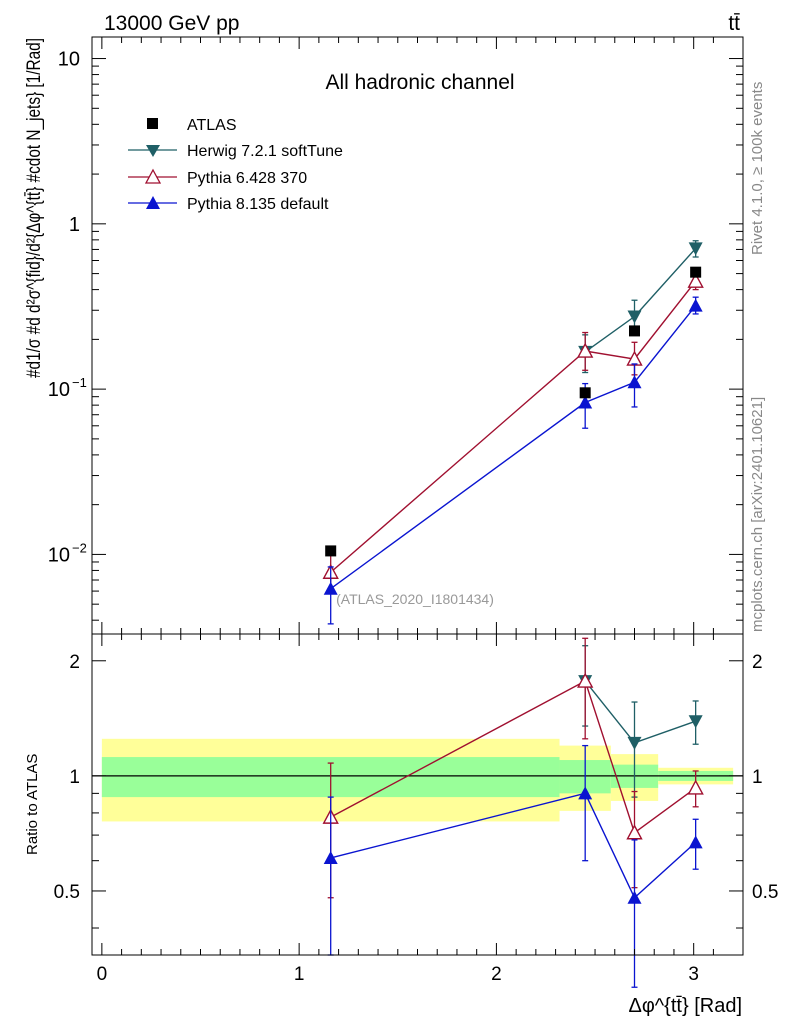 Image resolution: width=786 pixels, height=1024 pixels. I want to click on y-tick-label-ratio-right-1: 1, so click(757, 777).